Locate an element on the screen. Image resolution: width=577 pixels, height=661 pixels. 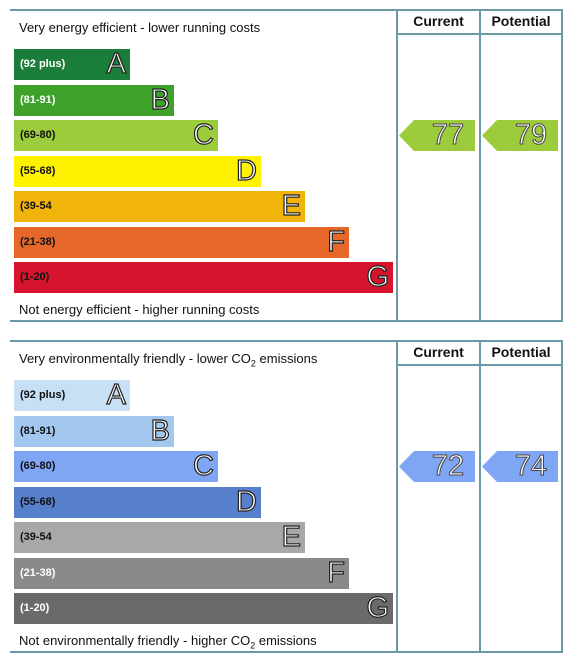
current-rating-arrow: 72 is located at coordinates (437, 466).